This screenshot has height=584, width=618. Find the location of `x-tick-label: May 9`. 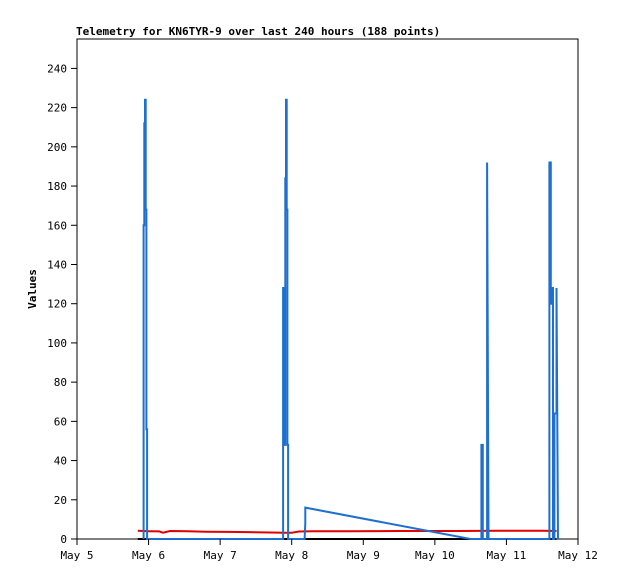

x-tick-label: May 9 is located at coordinates (363, 555).